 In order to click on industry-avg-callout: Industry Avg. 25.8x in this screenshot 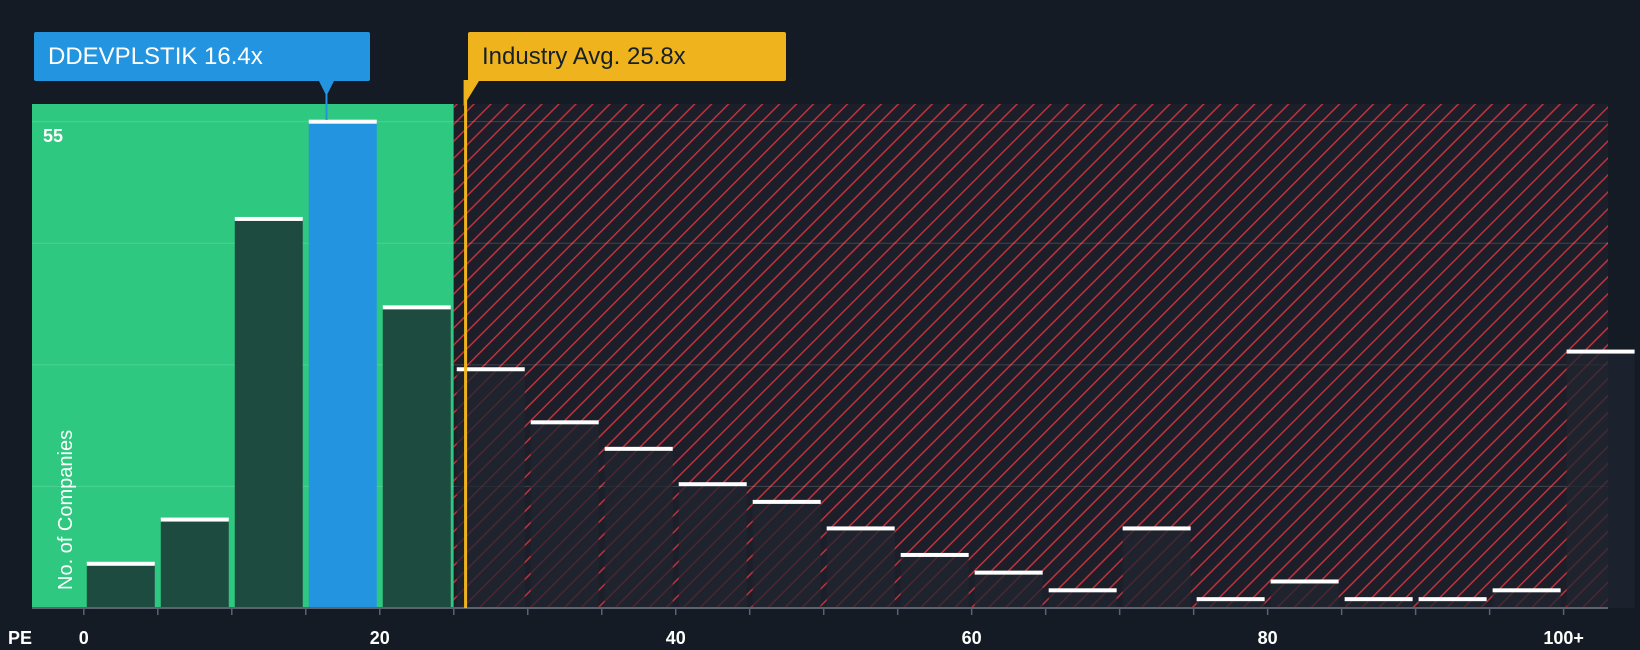, I will do `click(627, 56)`.